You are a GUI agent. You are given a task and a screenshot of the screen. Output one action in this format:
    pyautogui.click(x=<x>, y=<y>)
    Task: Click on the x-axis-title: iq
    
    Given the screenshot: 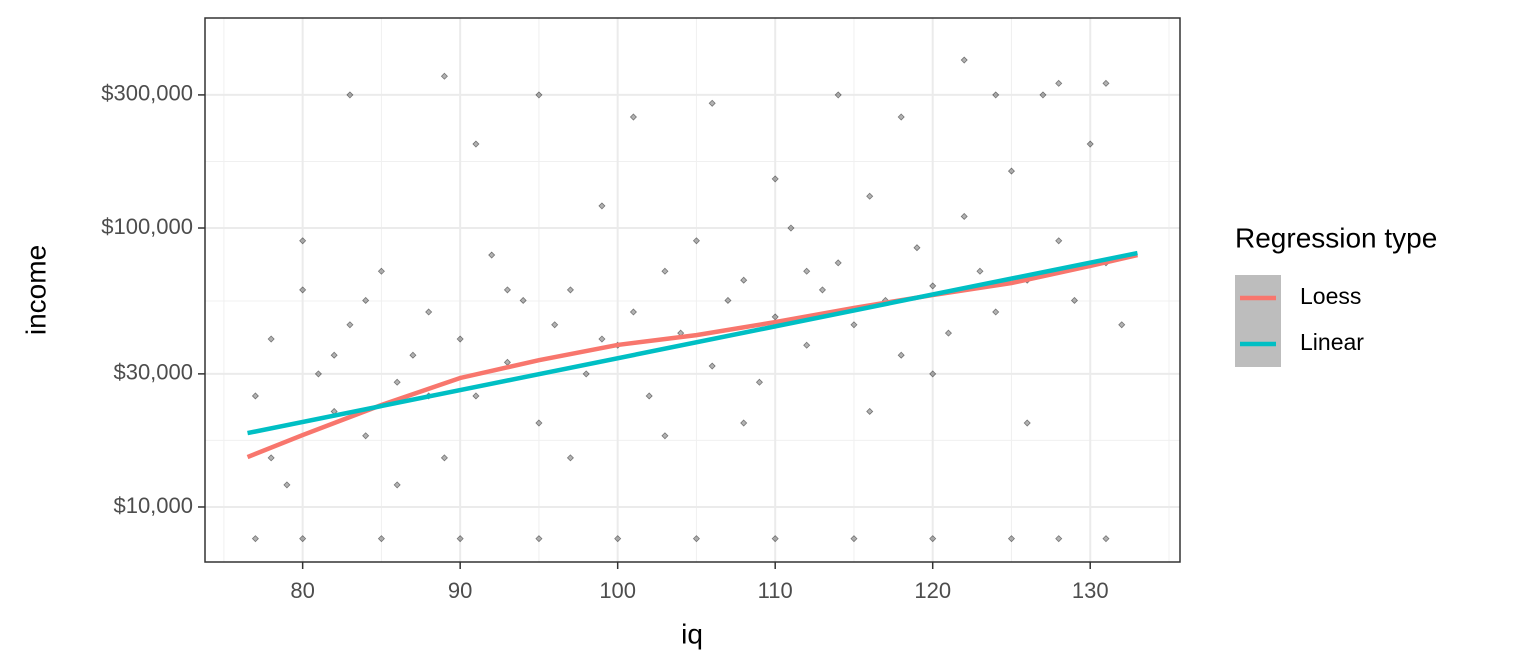 What is the action you would take?
    pyautogui.click(x=692, y=633)
    